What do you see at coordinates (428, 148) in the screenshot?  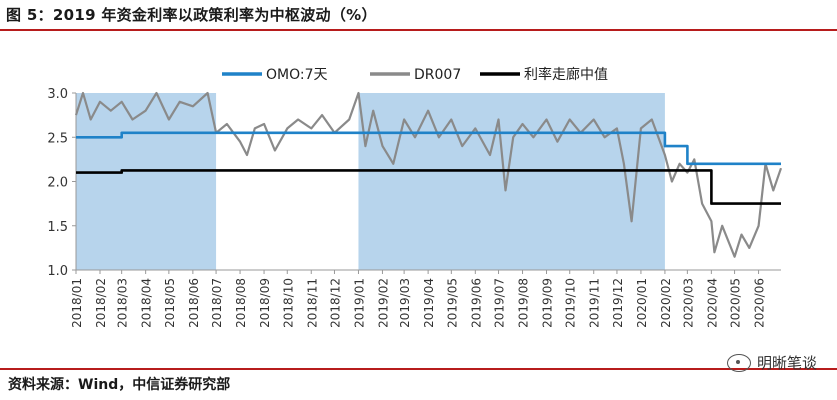 I see `series-line-omo` at bounding box center [428, 148].